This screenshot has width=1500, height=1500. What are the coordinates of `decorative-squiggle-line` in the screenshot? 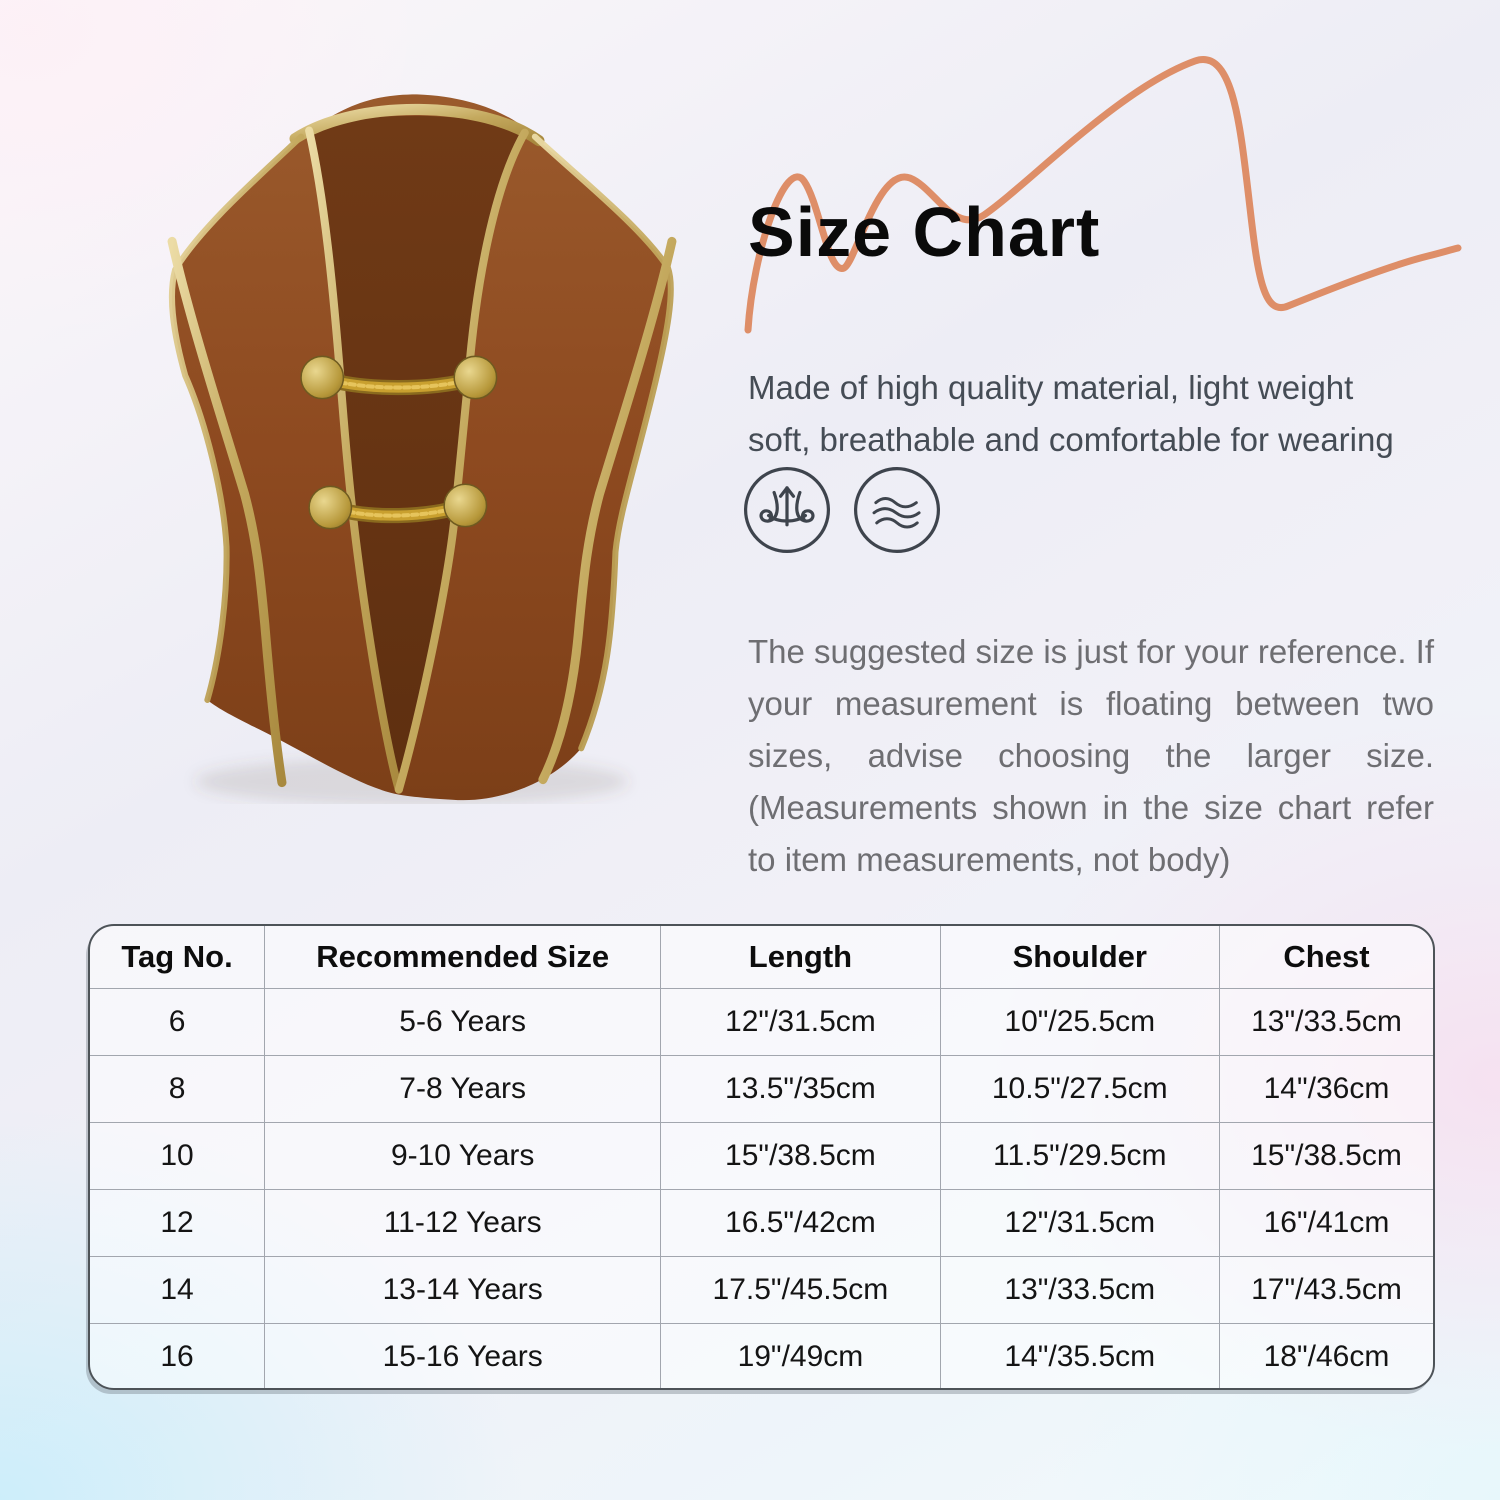 It's located at (1103, 195).